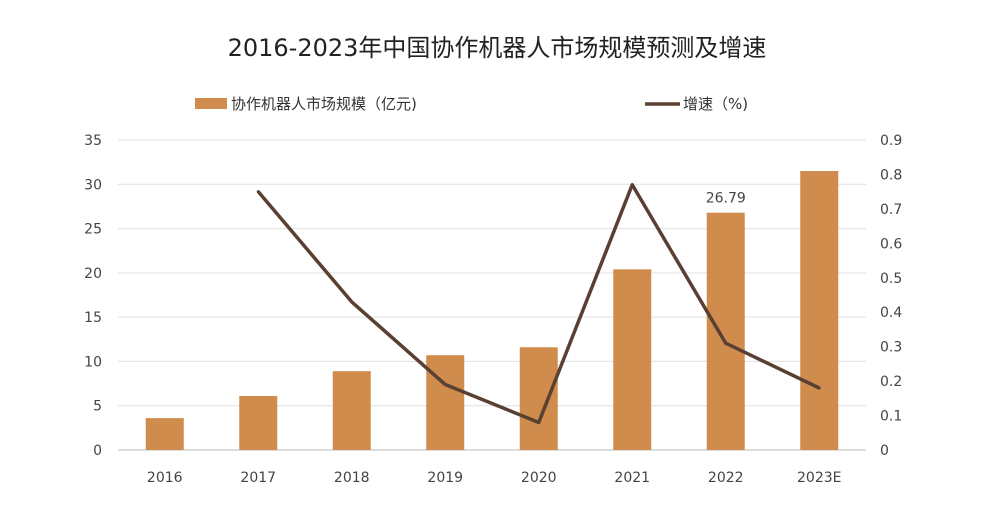 The image size is (994, 510). Describe the element at coordinates (258, 192) in the screenshot. I see `growth-point-2017` at that location.